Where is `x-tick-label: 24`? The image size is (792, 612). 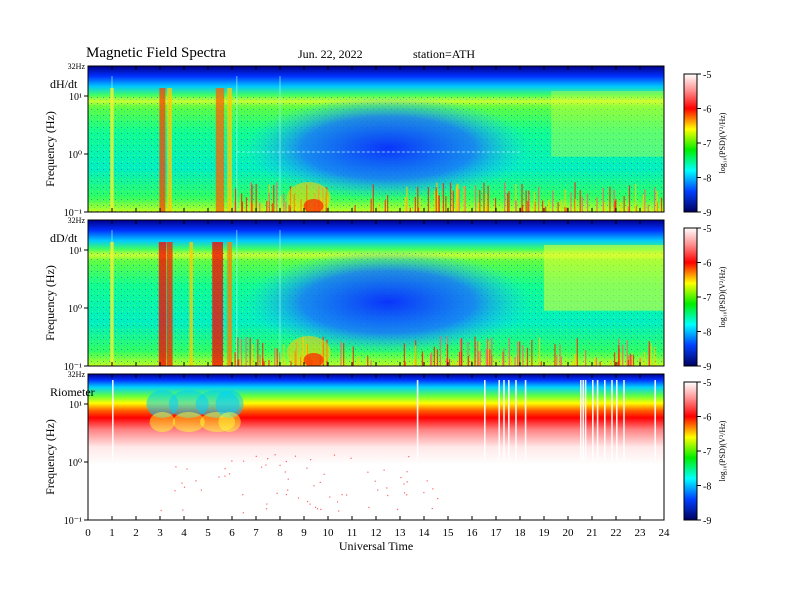 x-tick-label: 24 is located at coordinates (665, 533).